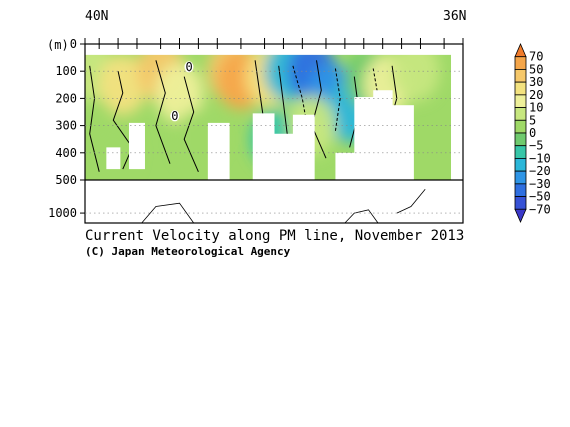 The image size is (570, 427). What do you see at coordinates (536, 95) in the screenshot?
I see `colorbar-label-3: 20` at bounding box center [536, 95].